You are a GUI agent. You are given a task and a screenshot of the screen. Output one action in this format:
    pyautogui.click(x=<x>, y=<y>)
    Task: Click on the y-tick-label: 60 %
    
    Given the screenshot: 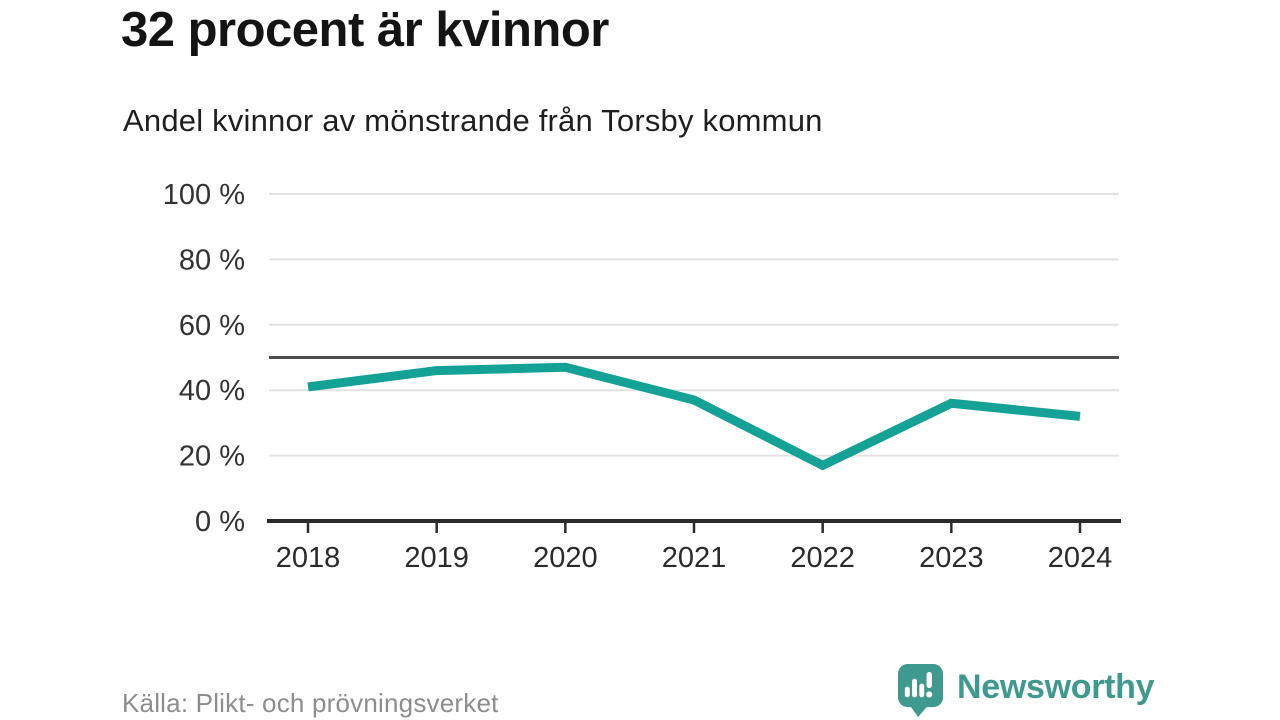 What is the action you would take?
    pyautogui.click(x=212, y=326)
    